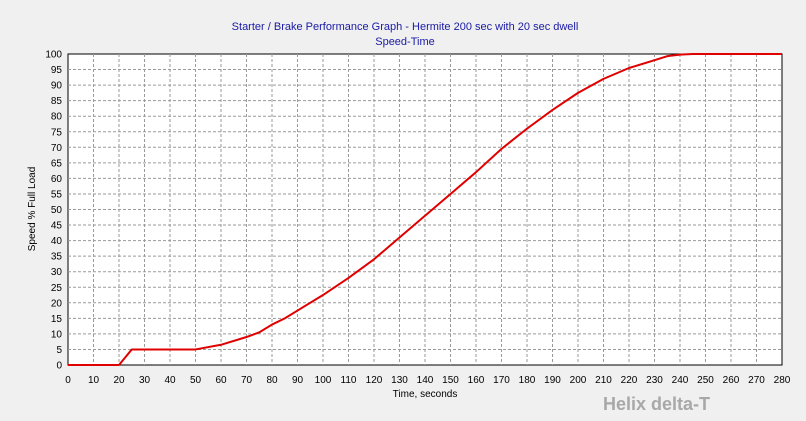 Image resolution: width=806 pixels, height=421 pixels. Describe the element at coordinates (119, 380) in the screenshot. I see `x-tick-label: 20` at that location.